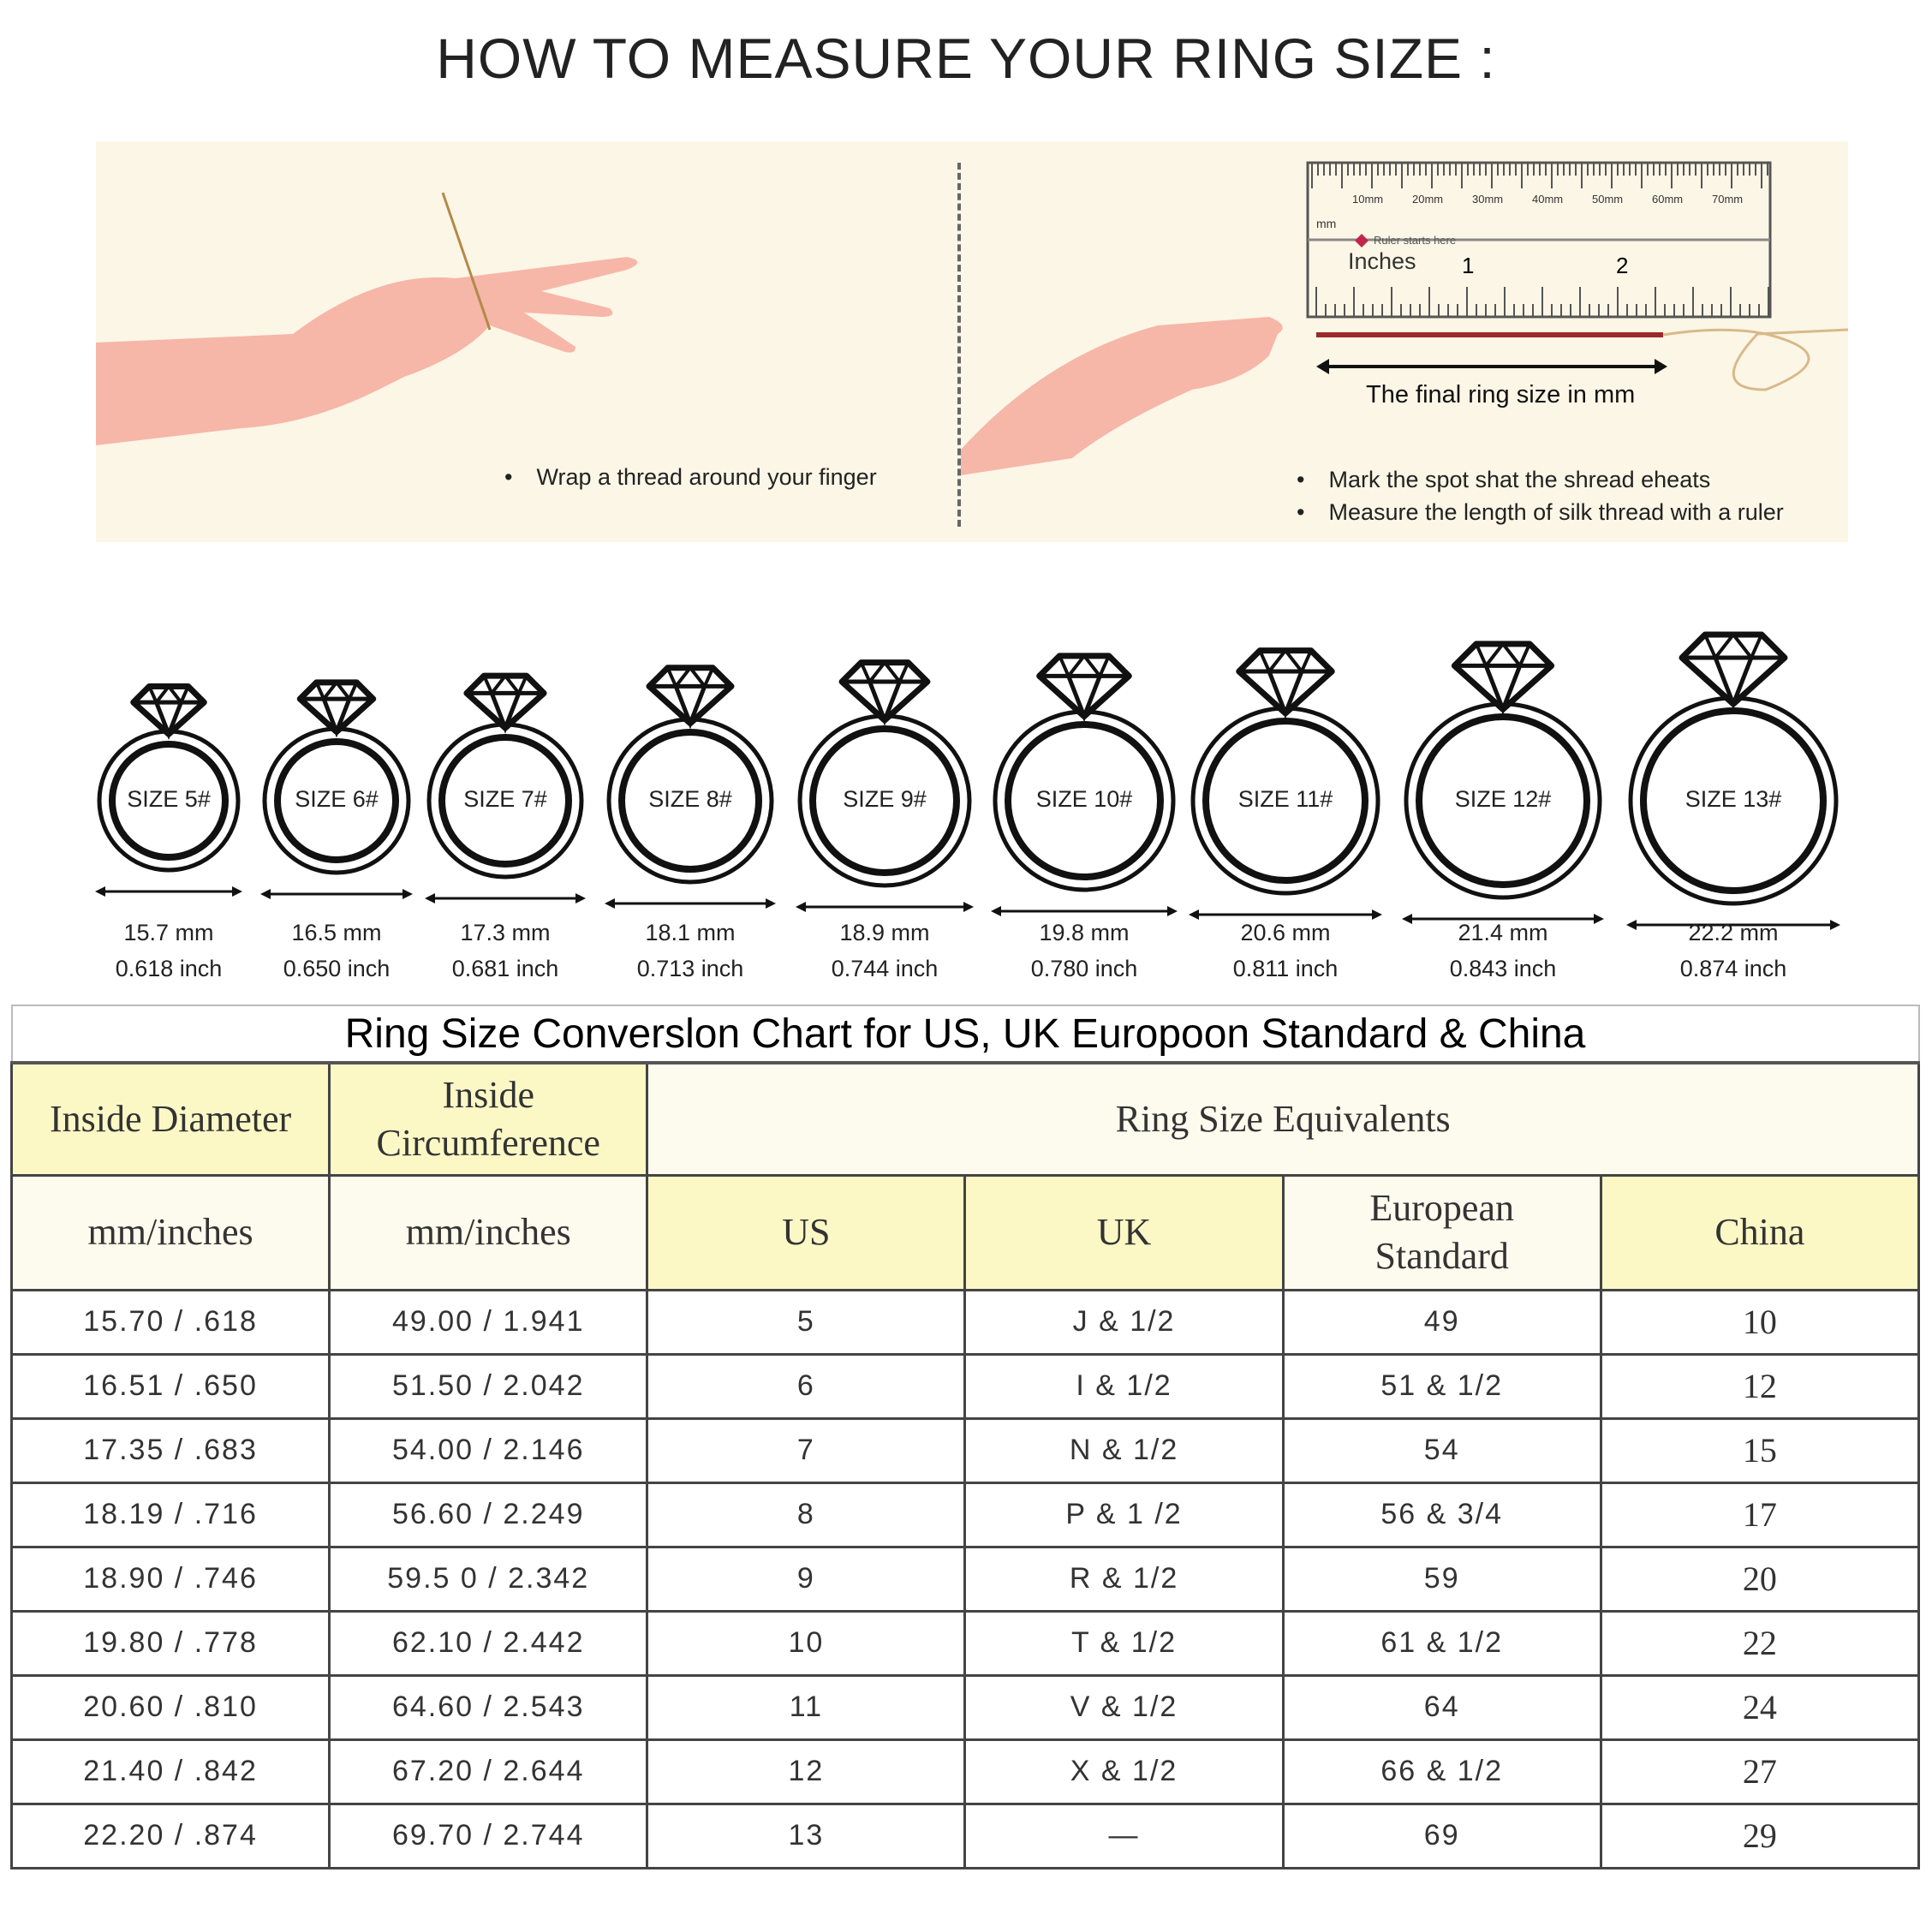 Image resolution: width=1932 pixels, height=1932 pixels. Describe the element at coordinates (1622, 265) in the screenshot. I see `ruler-inch-tick: 2` at that location.